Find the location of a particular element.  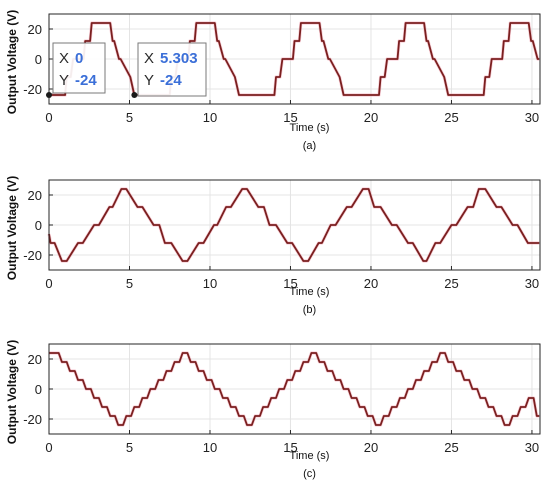

panel-caption: (a) is located at coordinates (309, 146).